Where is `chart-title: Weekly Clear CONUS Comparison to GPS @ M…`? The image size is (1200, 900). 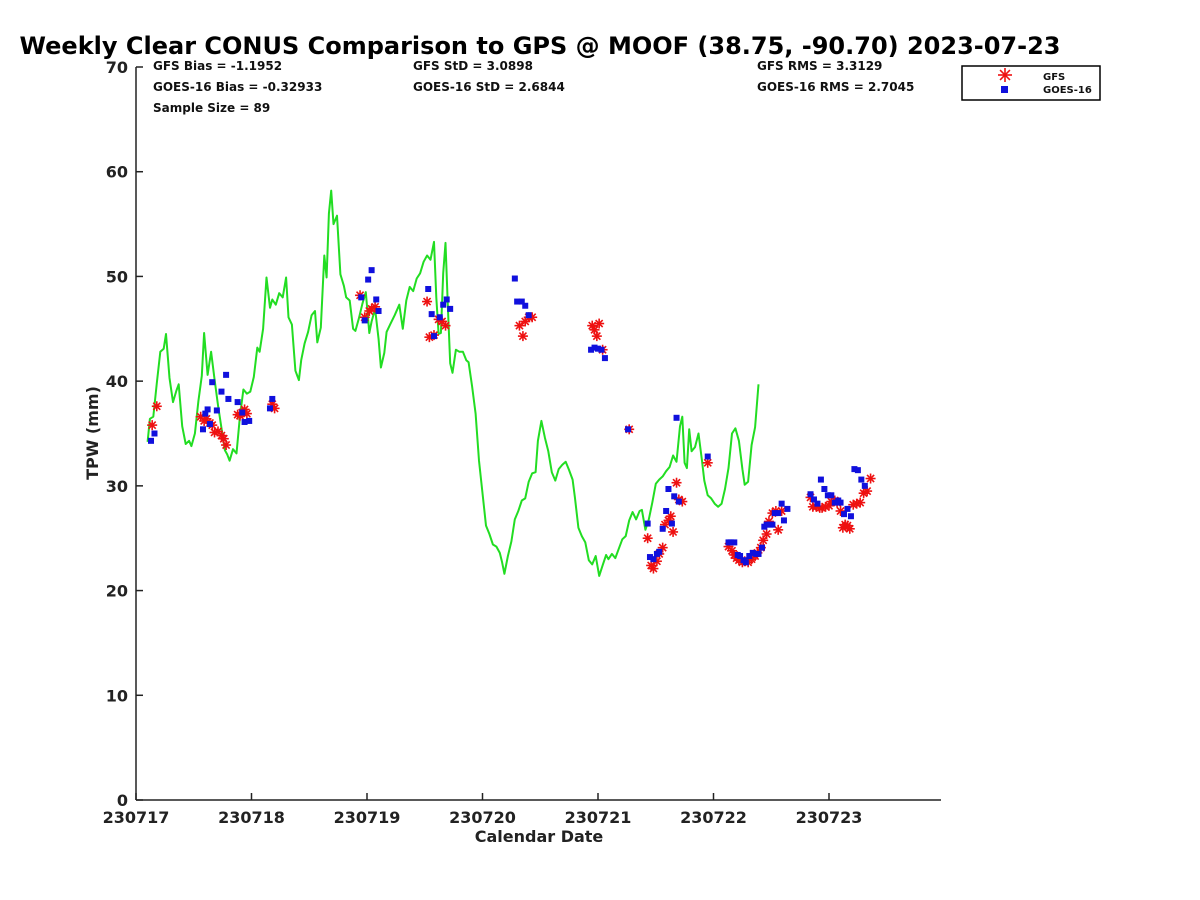
chart-title: Weekly Clear CONUS Comparison to GPS @ M… is located at coordinates (540, 46).